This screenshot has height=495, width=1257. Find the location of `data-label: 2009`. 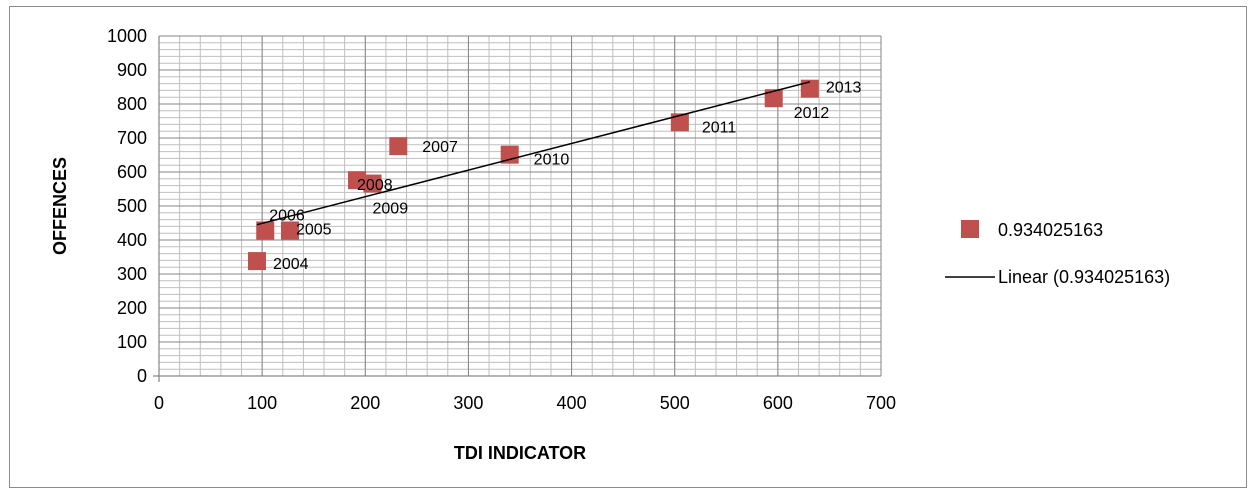

data-label: 2009 is located at coordinates (391, 209).